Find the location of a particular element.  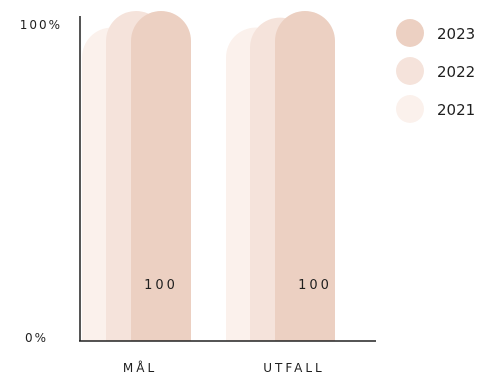

legend-swatch-2022 is located at coordinates (410, 71).